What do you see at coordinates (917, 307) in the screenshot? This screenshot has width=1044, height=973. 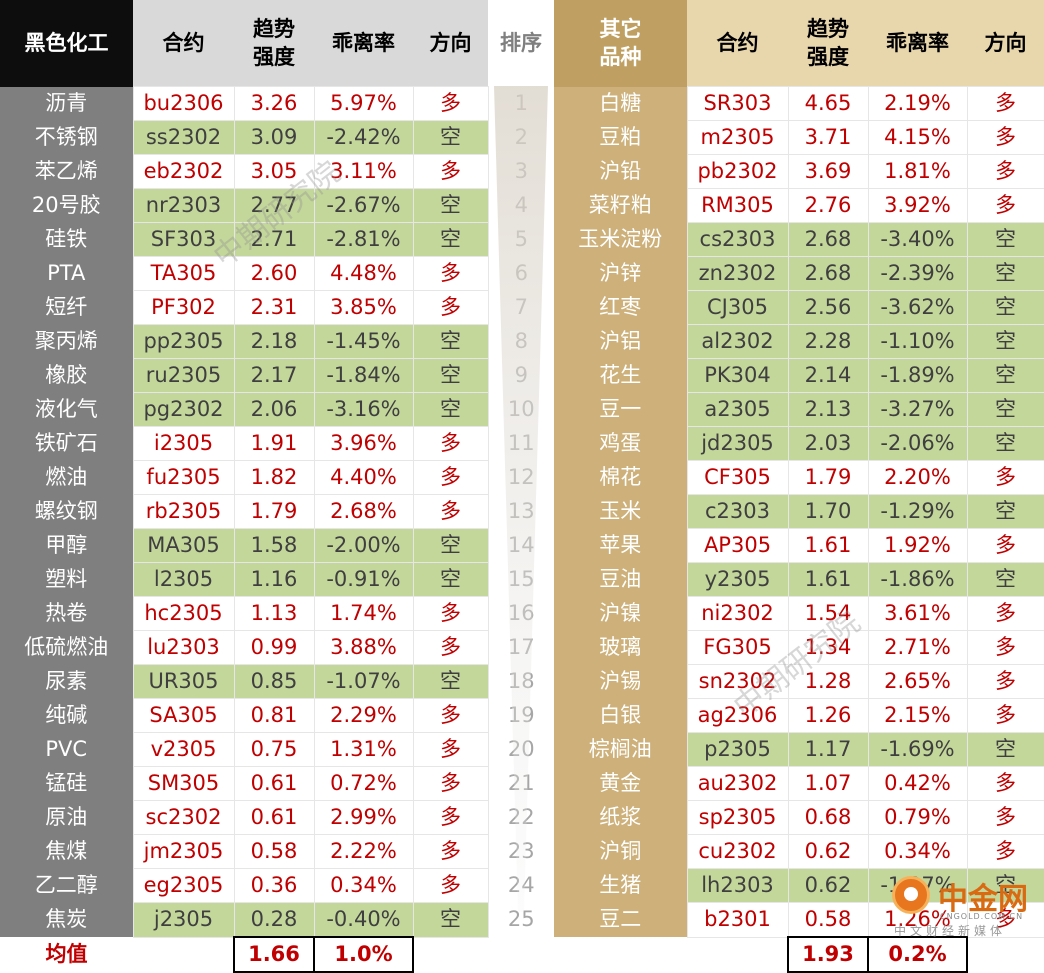 I see `right-deviation: -3.62%` at bounding box center [917, 307].